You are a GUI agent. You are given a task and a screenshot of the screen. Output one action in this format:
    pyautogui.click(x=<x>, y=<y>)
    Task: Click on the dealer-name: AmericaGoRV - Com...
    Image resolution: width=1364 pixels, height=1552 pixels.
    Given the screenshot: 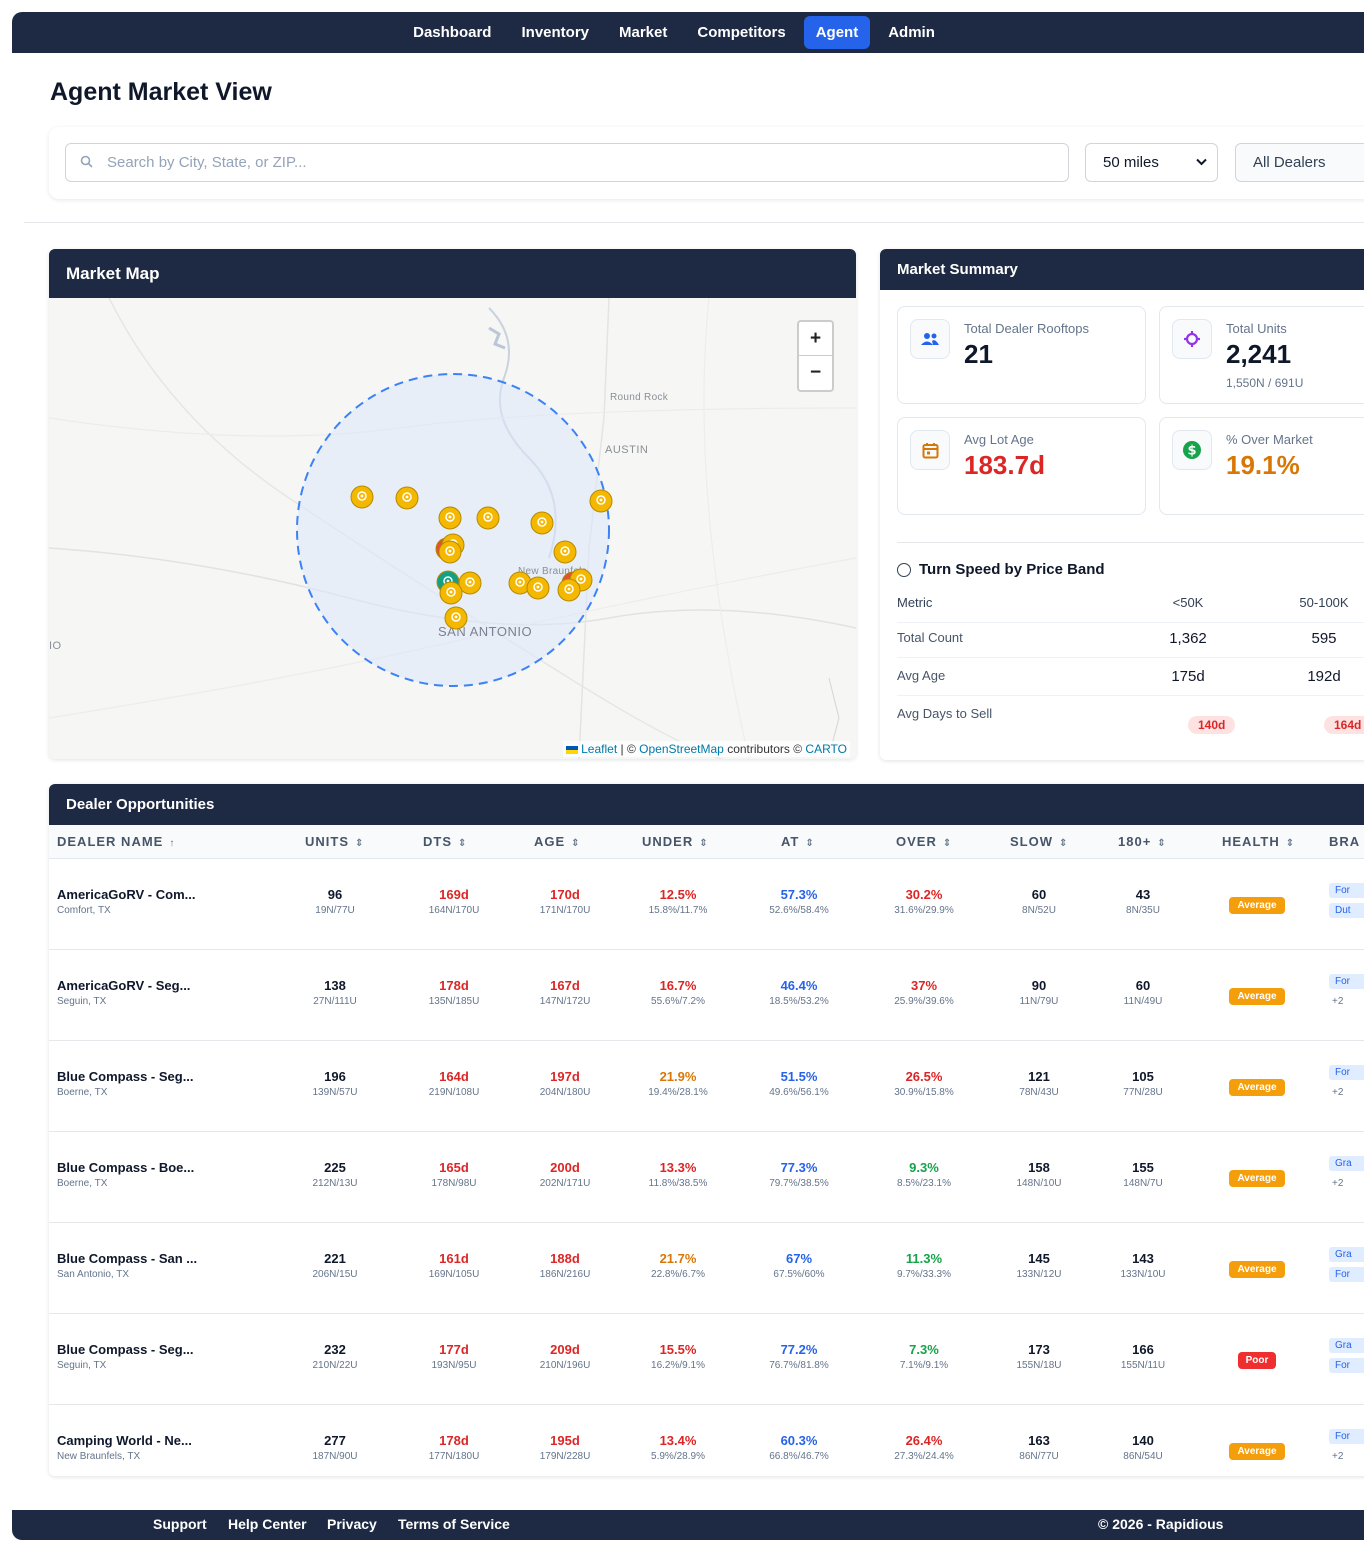 What is the action you would take?
    pyautogui.click(x=126, y=894)
    